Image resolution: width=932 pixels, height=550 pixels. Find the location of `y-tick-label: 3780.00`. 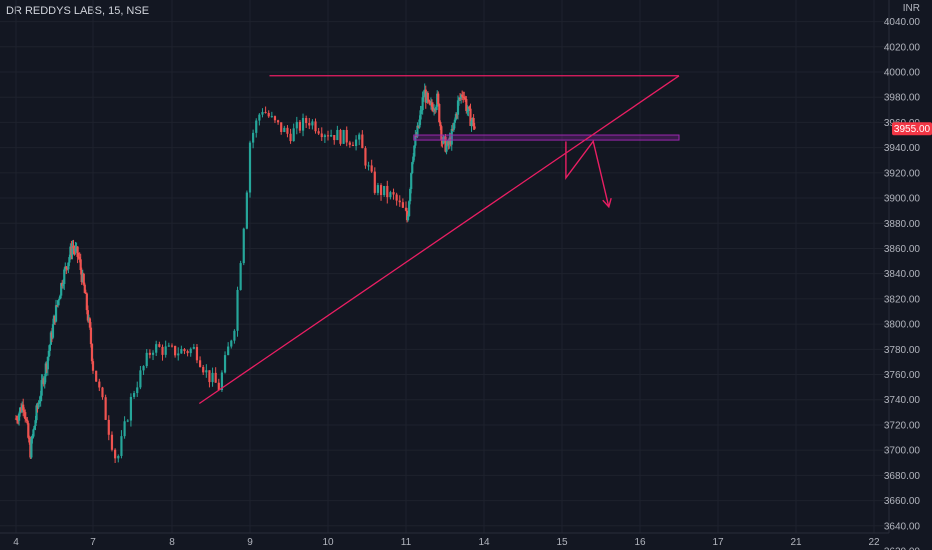

y-tick-label: 3780.00 is located at coordinates (902, 350).